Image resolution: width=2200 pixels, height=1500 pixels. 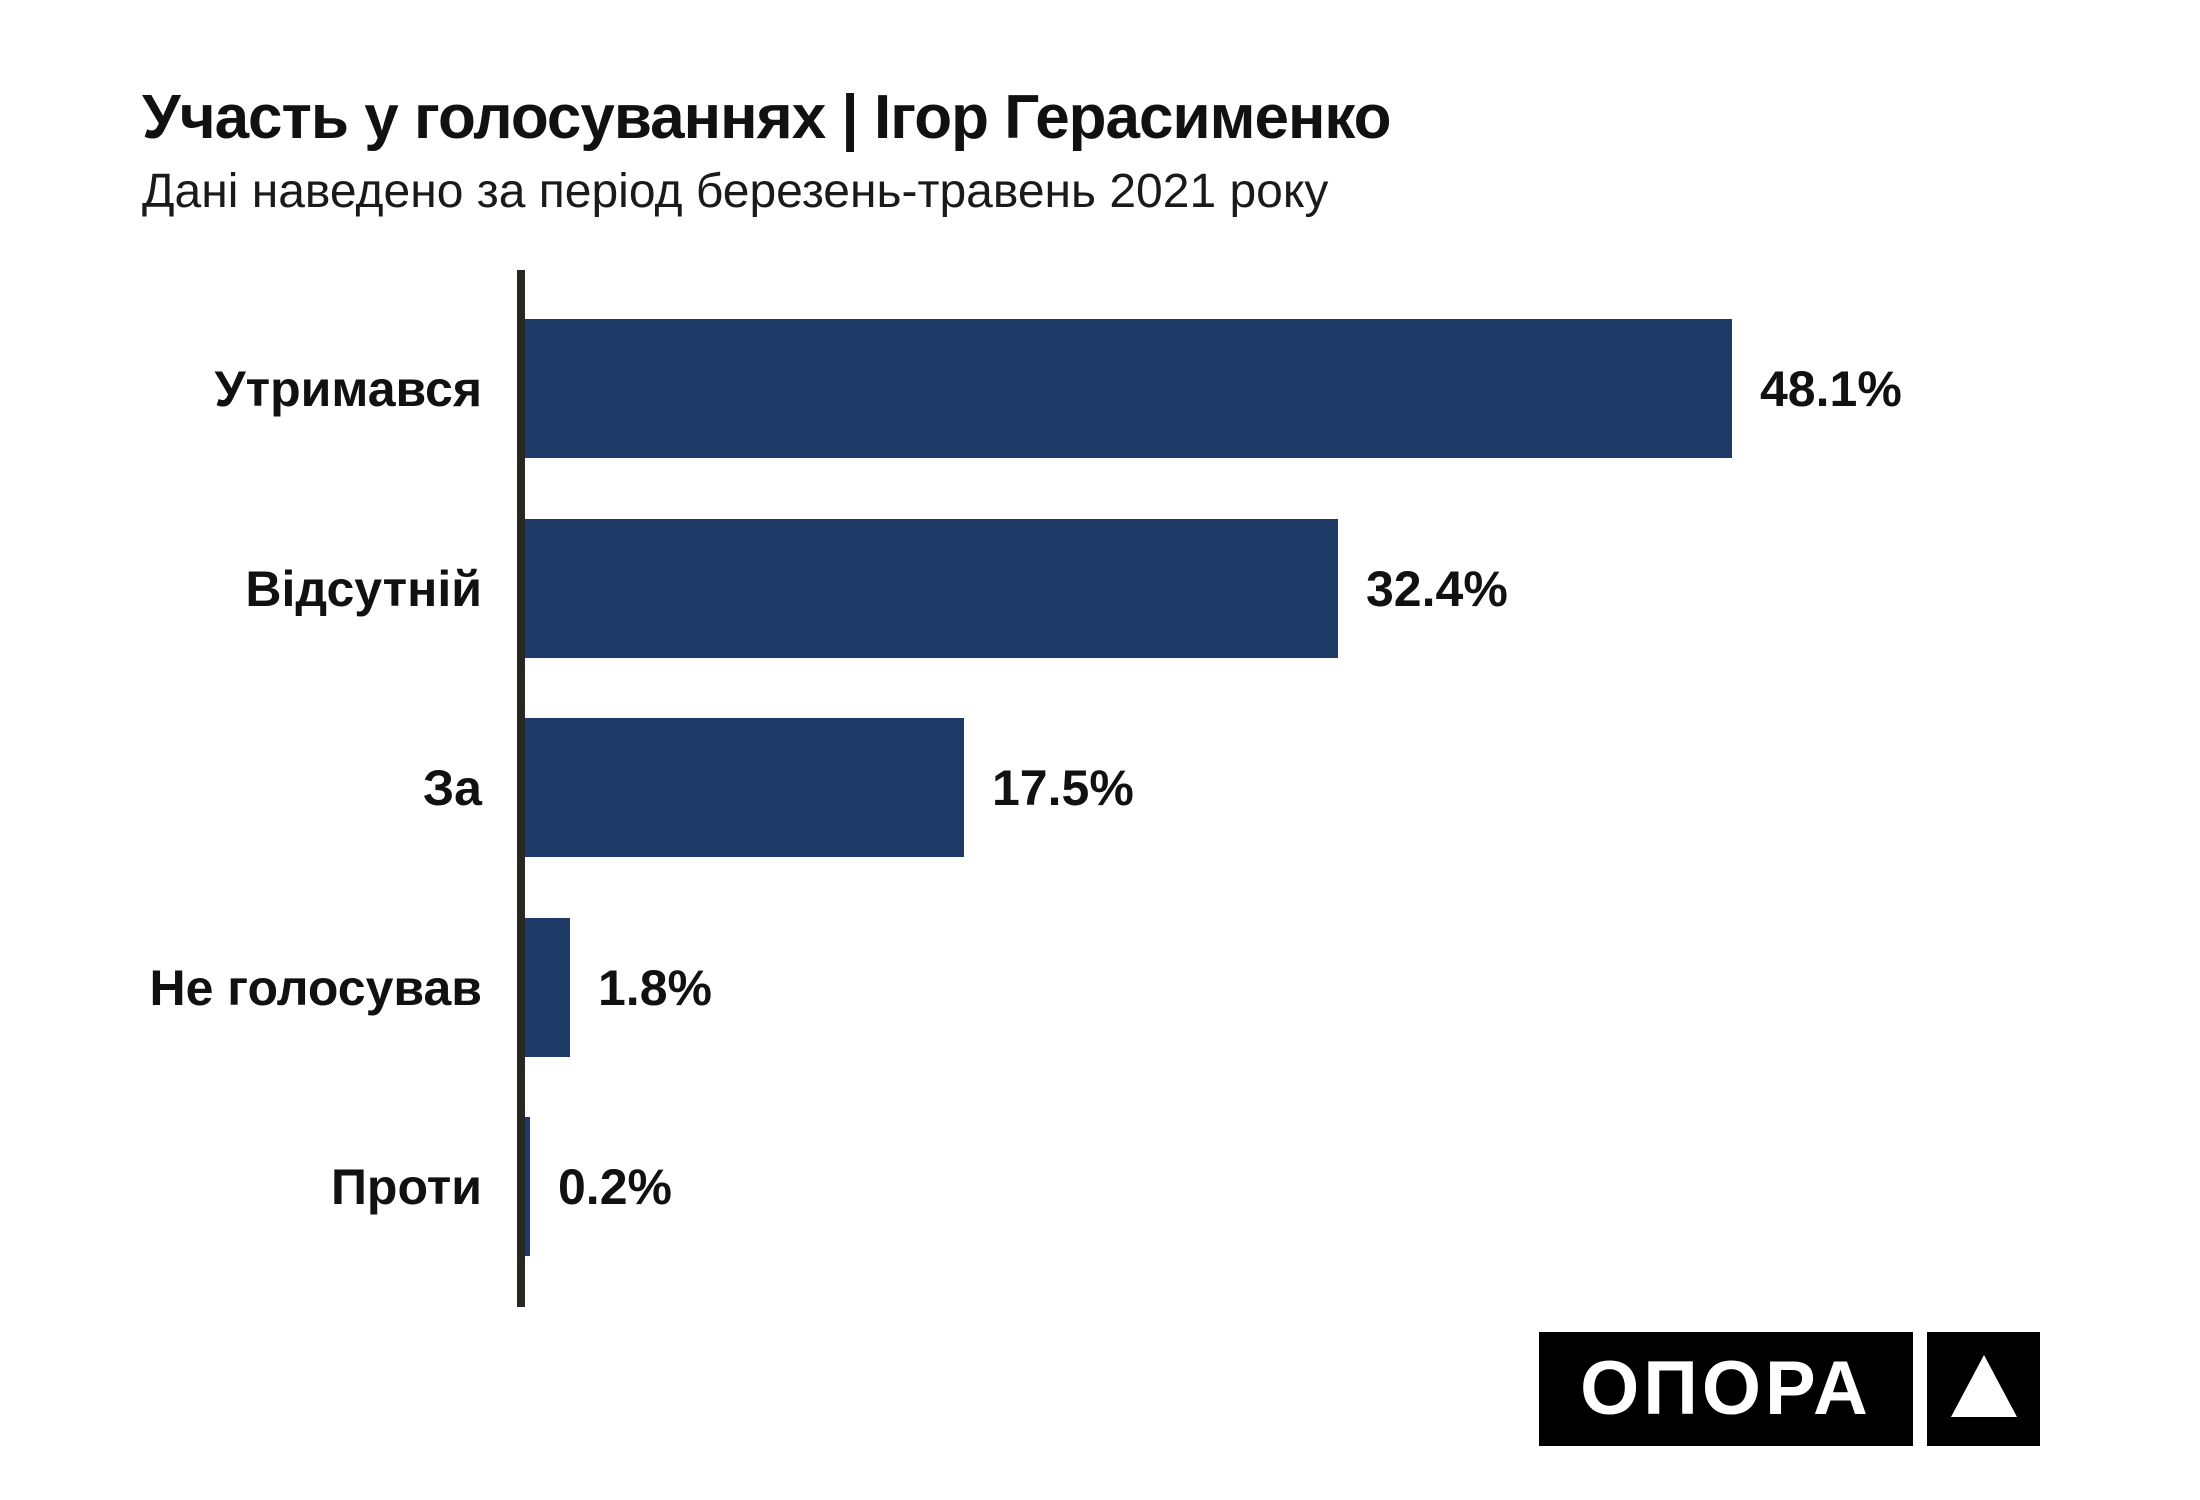 What do you see at coordinates (521, 788) in the screenshot?
I see `y-axis-line` at bounding box center [521, 788].